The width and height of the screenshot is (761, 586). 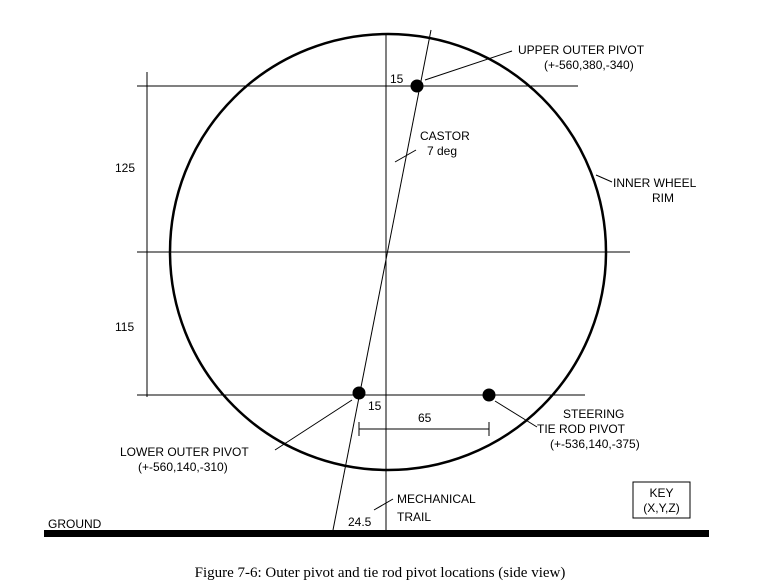 What do you see at coordinates (360, 522) in the screenshot?
I see `trail-dimension: 24.5` at bounding box center [360, 522].